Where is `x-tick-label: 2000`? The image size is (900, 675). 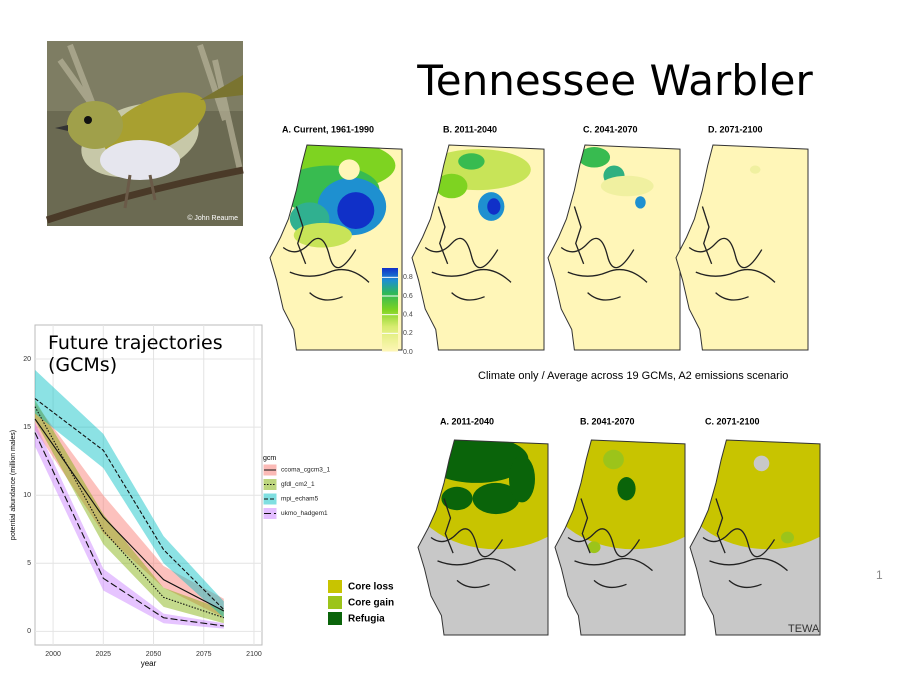
x-tick-label: 2000 is located at coordinates (53, 654).